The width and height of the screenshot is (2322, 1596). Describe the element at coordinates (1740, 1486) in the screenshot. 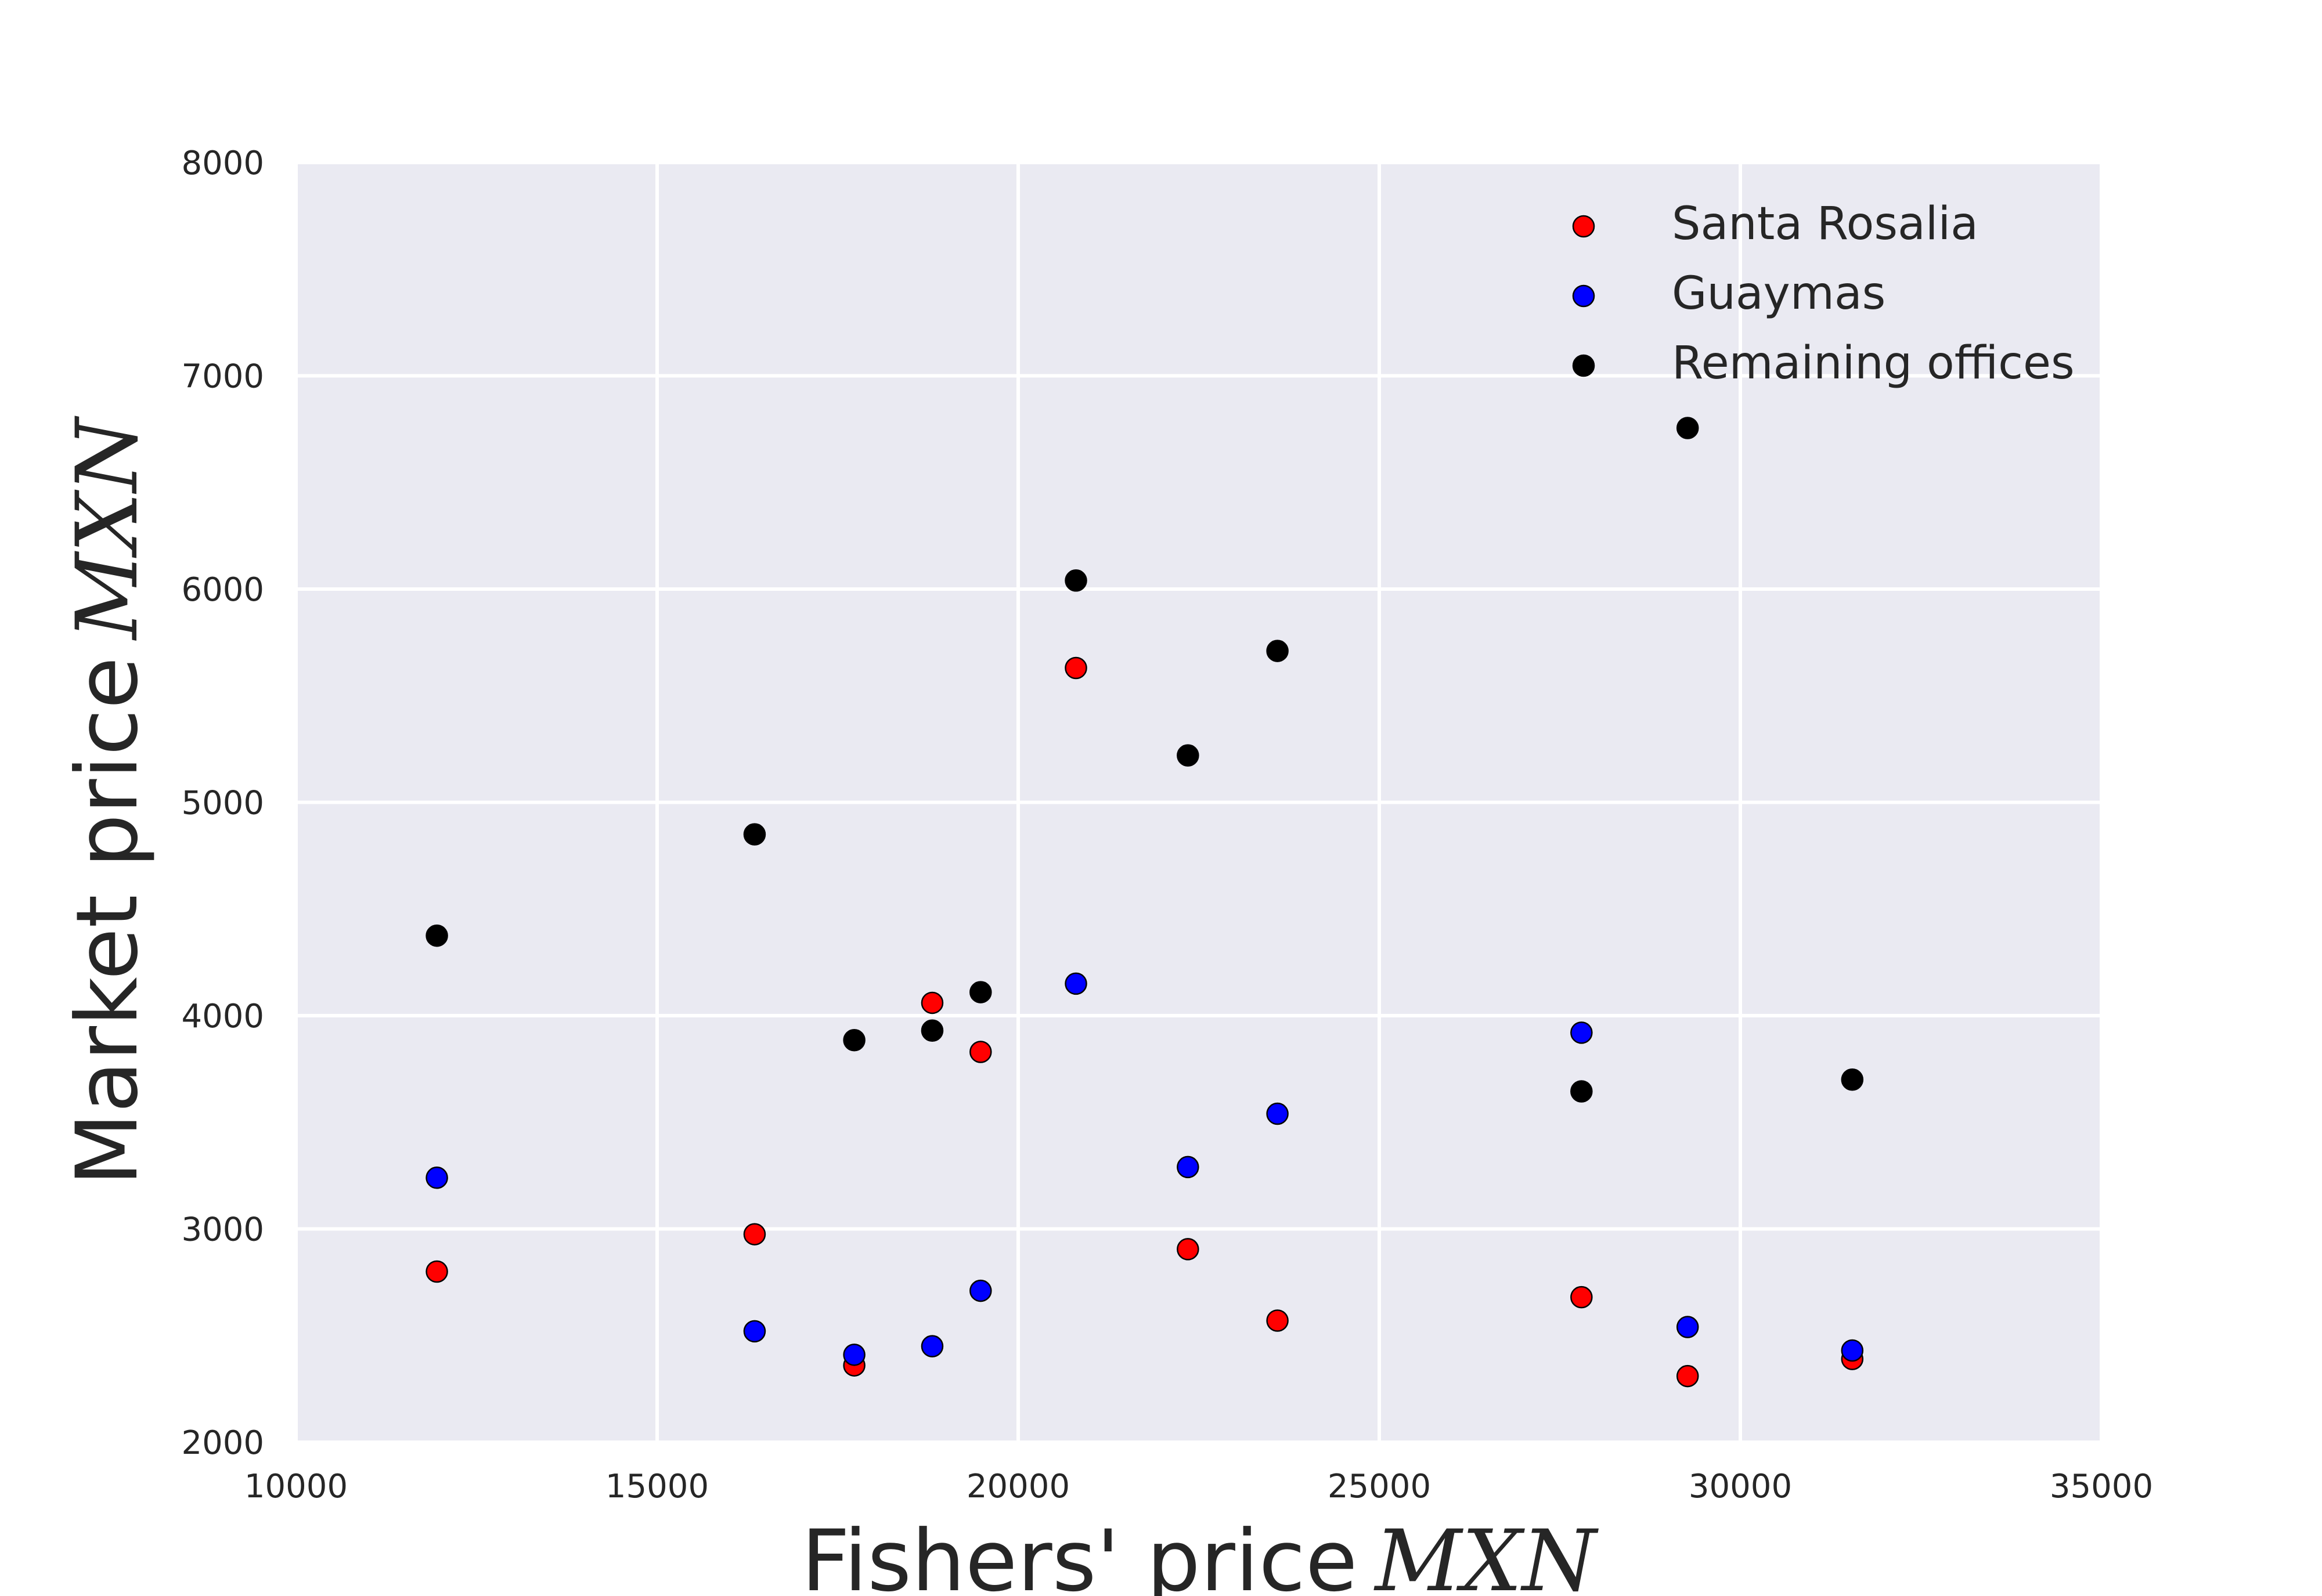

I see `x-tick-label: 30000` at that location.